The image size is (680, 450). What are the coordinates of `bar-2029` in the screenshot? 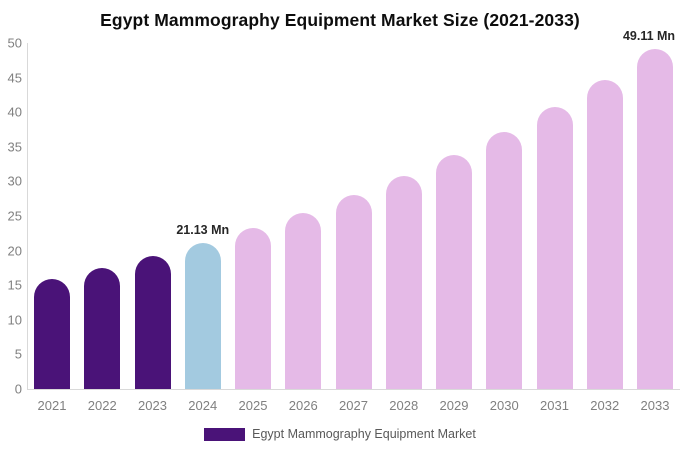 It's located at (454, 272).